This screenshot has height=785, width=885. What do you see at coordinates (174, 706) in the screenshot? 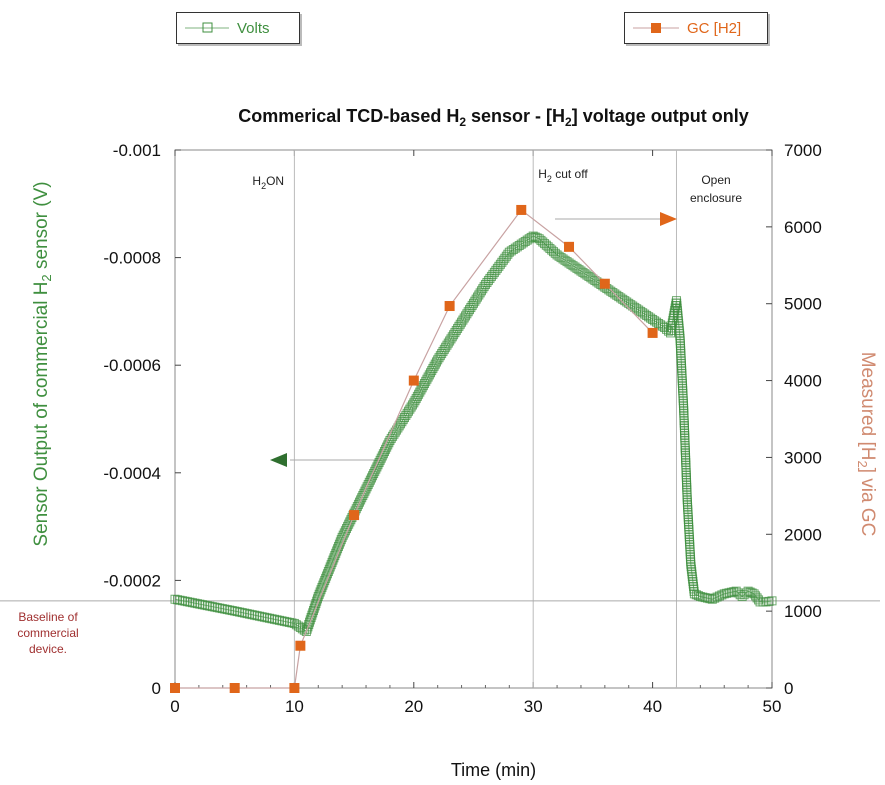
I see `x-tick-label: 0` at bounding box center [174, 706].